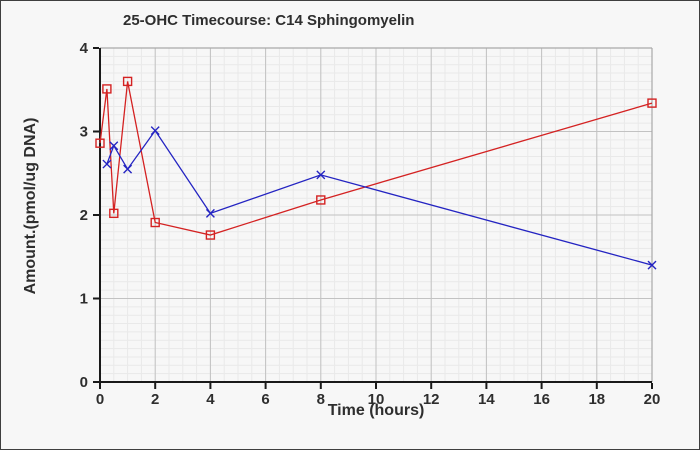 The image size is (700, 450). I want to click on tick-label: 16, so click(541, 399).